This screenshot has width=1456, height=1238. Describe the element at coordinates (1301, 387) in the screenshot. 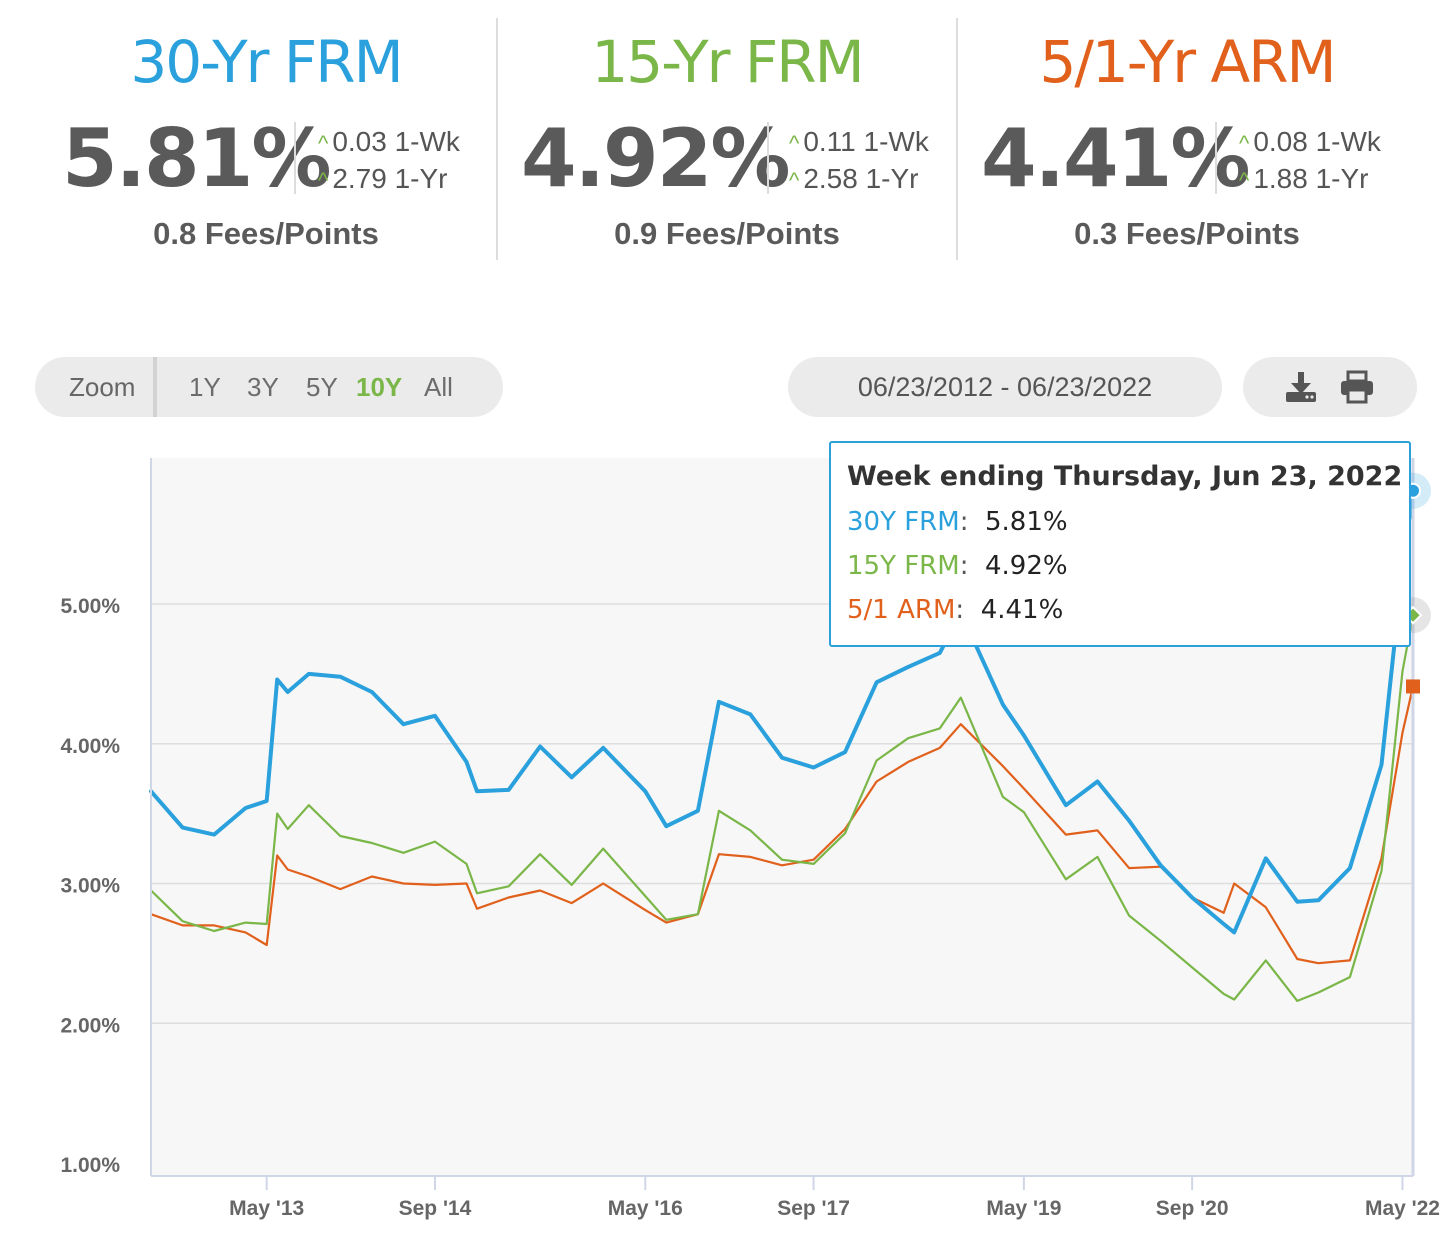

I see `download-icon` at that location.